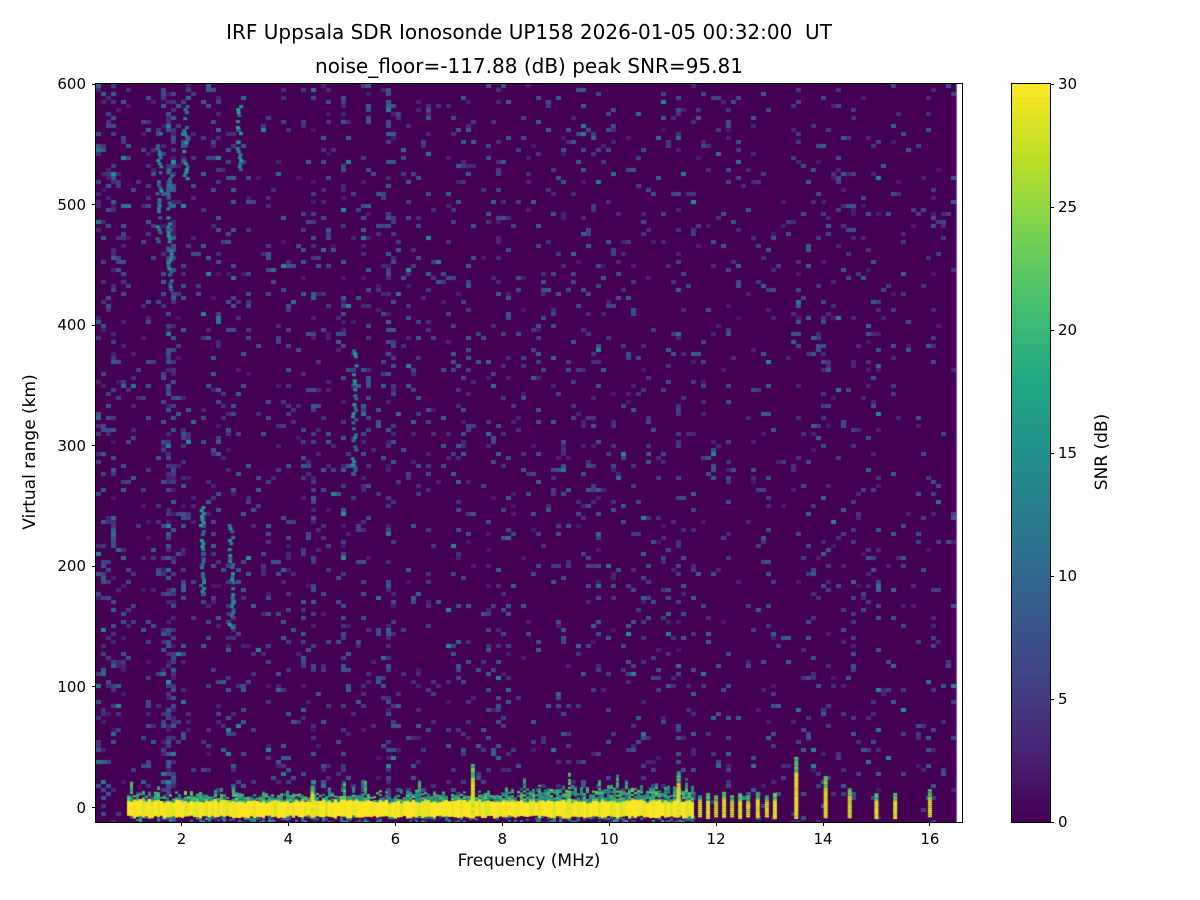  I want to click on y-tick-label: 0, so click(81, 807).